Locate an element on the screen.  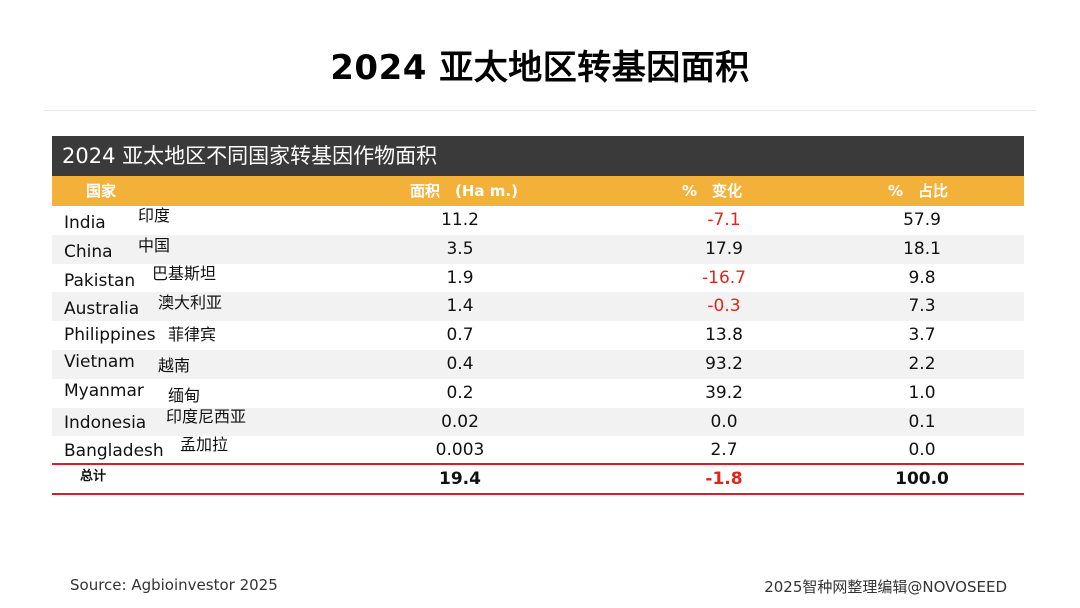
area-value: 0.02 is located at coordinates (460, 421).